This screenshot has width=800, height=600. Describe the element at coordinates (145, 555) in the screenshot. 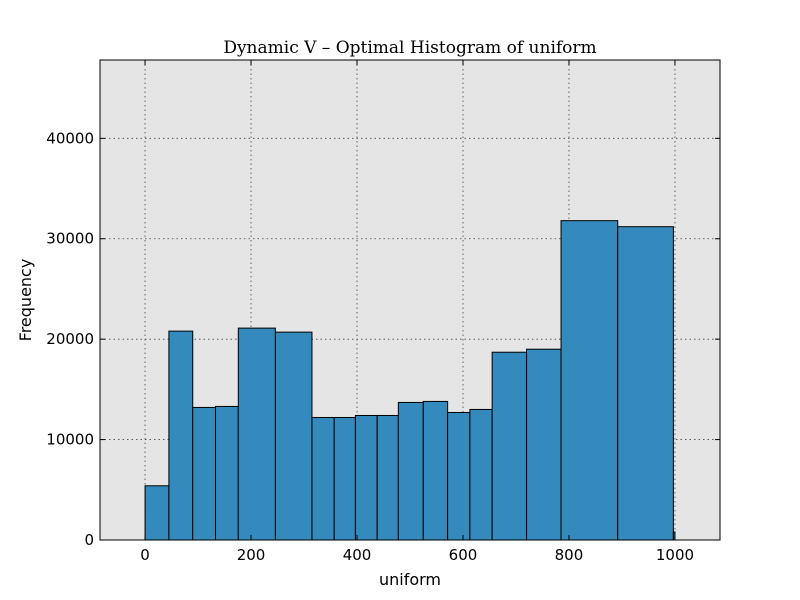

I see `x-tick-label: 0` at that location.